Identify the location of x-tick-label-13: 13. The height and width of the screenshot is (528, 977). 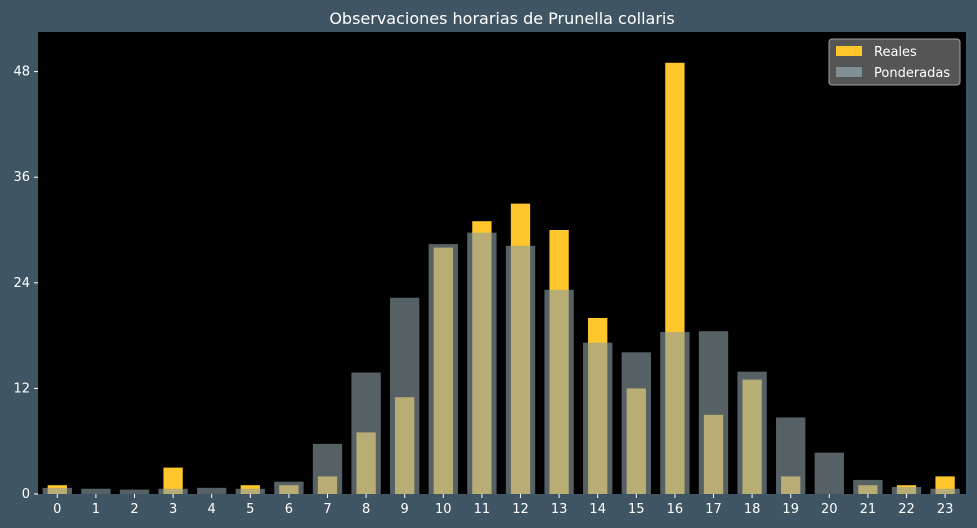
(559, 509).